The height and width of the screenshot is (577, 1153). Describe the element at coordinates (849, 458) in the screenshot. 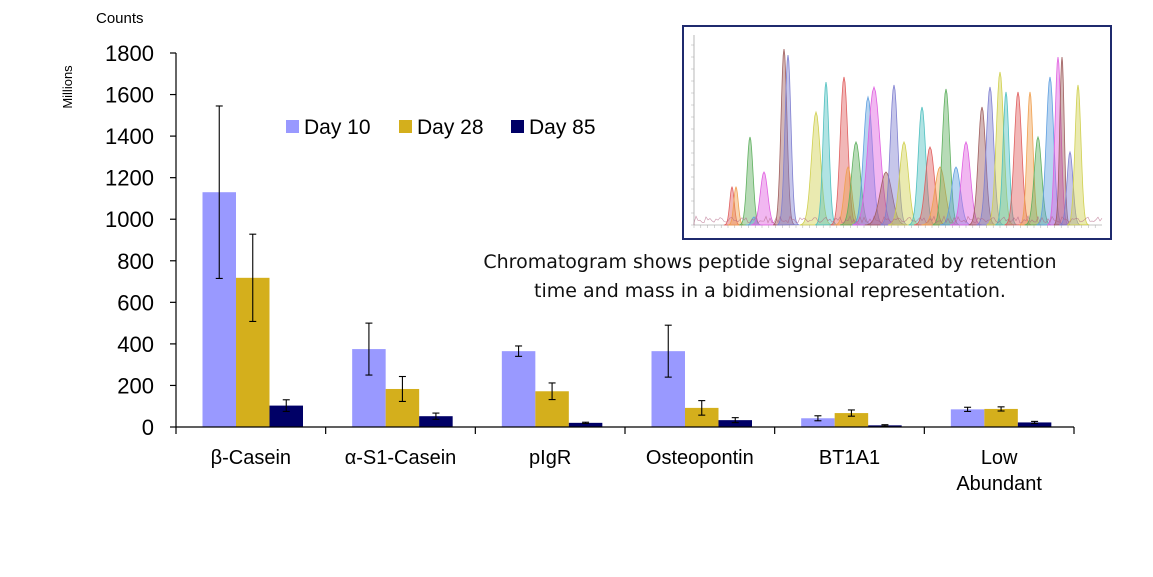

I see `x-tick-label: BT1A1` at that location.